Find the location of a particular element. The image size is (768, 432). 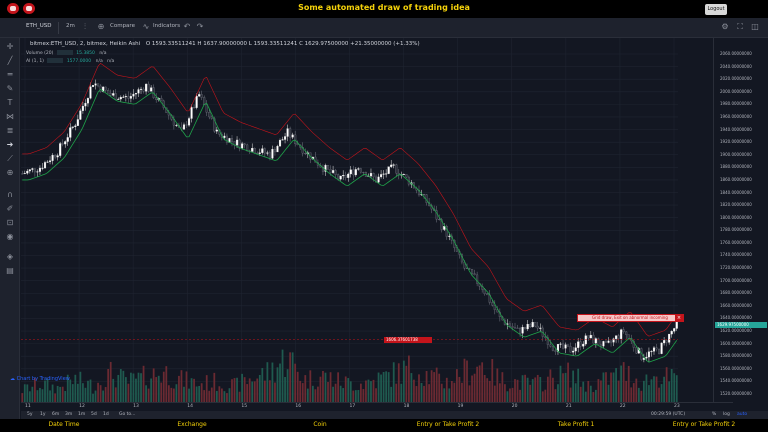

range-1y: 1y is located at coordinates (43, 414).